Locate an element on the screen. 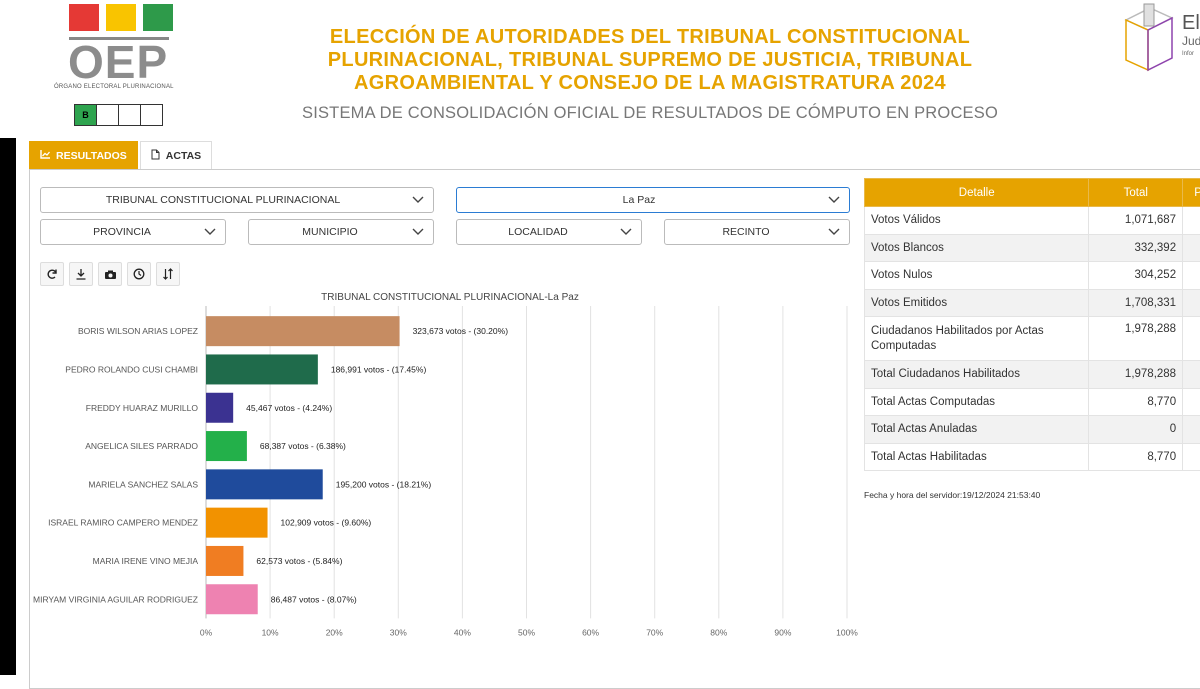 The image size is (1200, 689). table-row: Total Actas Anuladas 0 is located at coordinates (1032, 430).